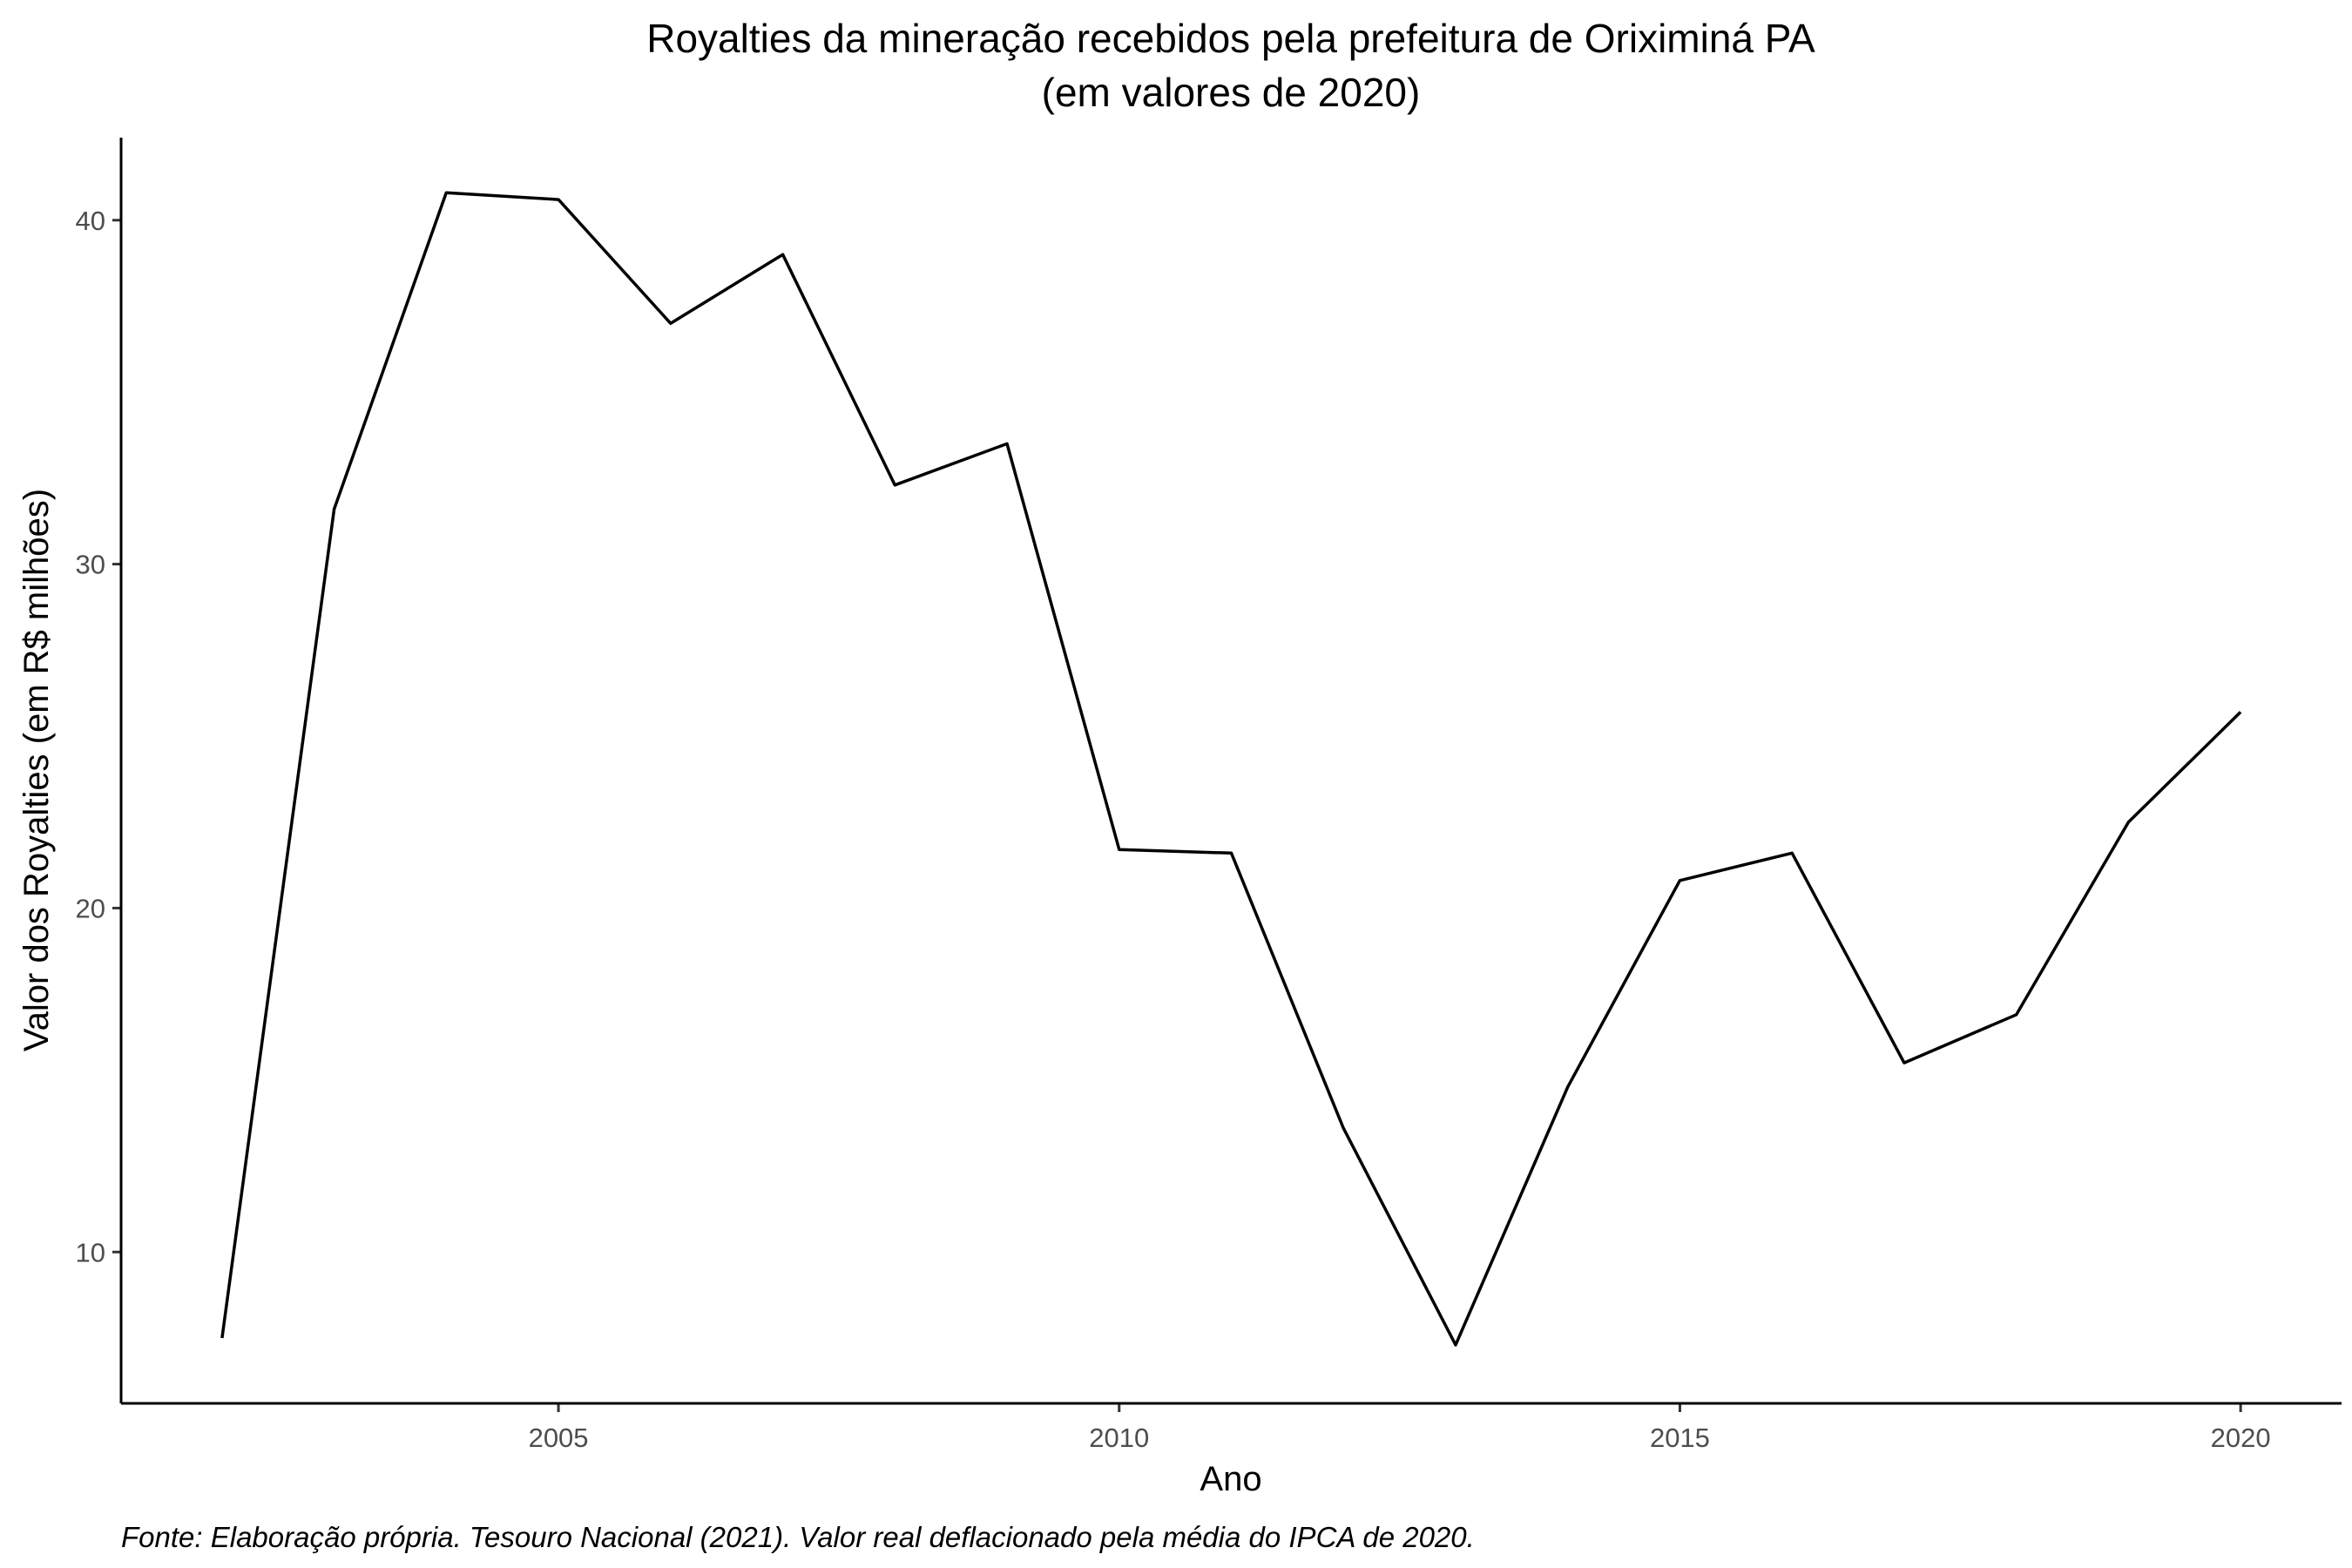 The height and width of the screenshot is (1568, 2352). What do you see at coordinates (90, 1252) in the screenshot?
I see `y-tick-label: 10` at bounding box center [90, 1252].